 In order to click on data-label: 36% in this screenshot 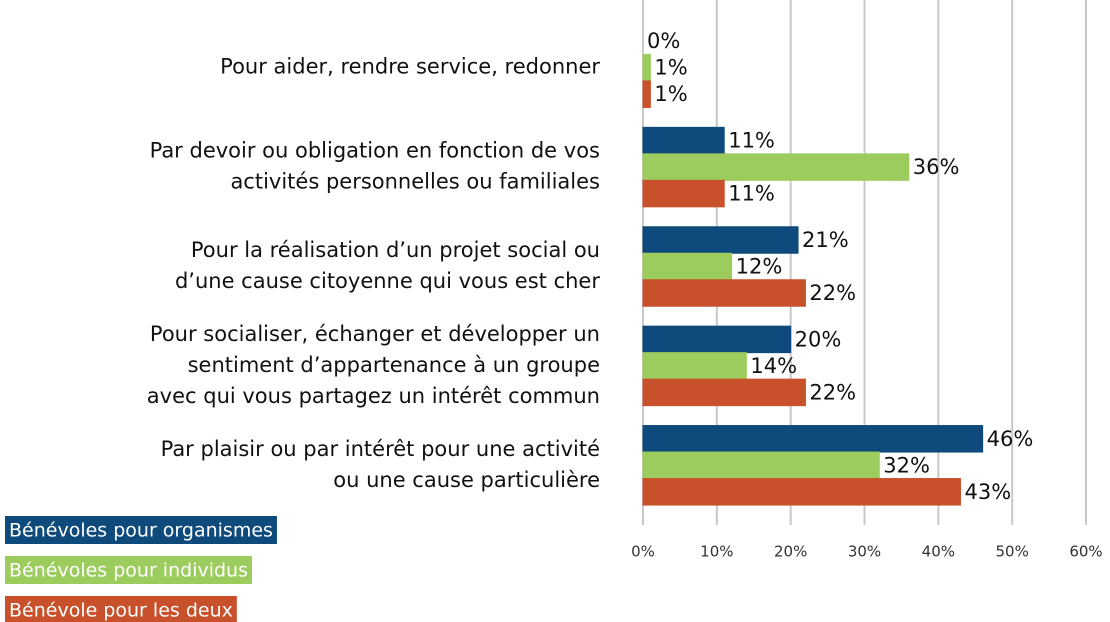, I will do `click(936, 167)`.